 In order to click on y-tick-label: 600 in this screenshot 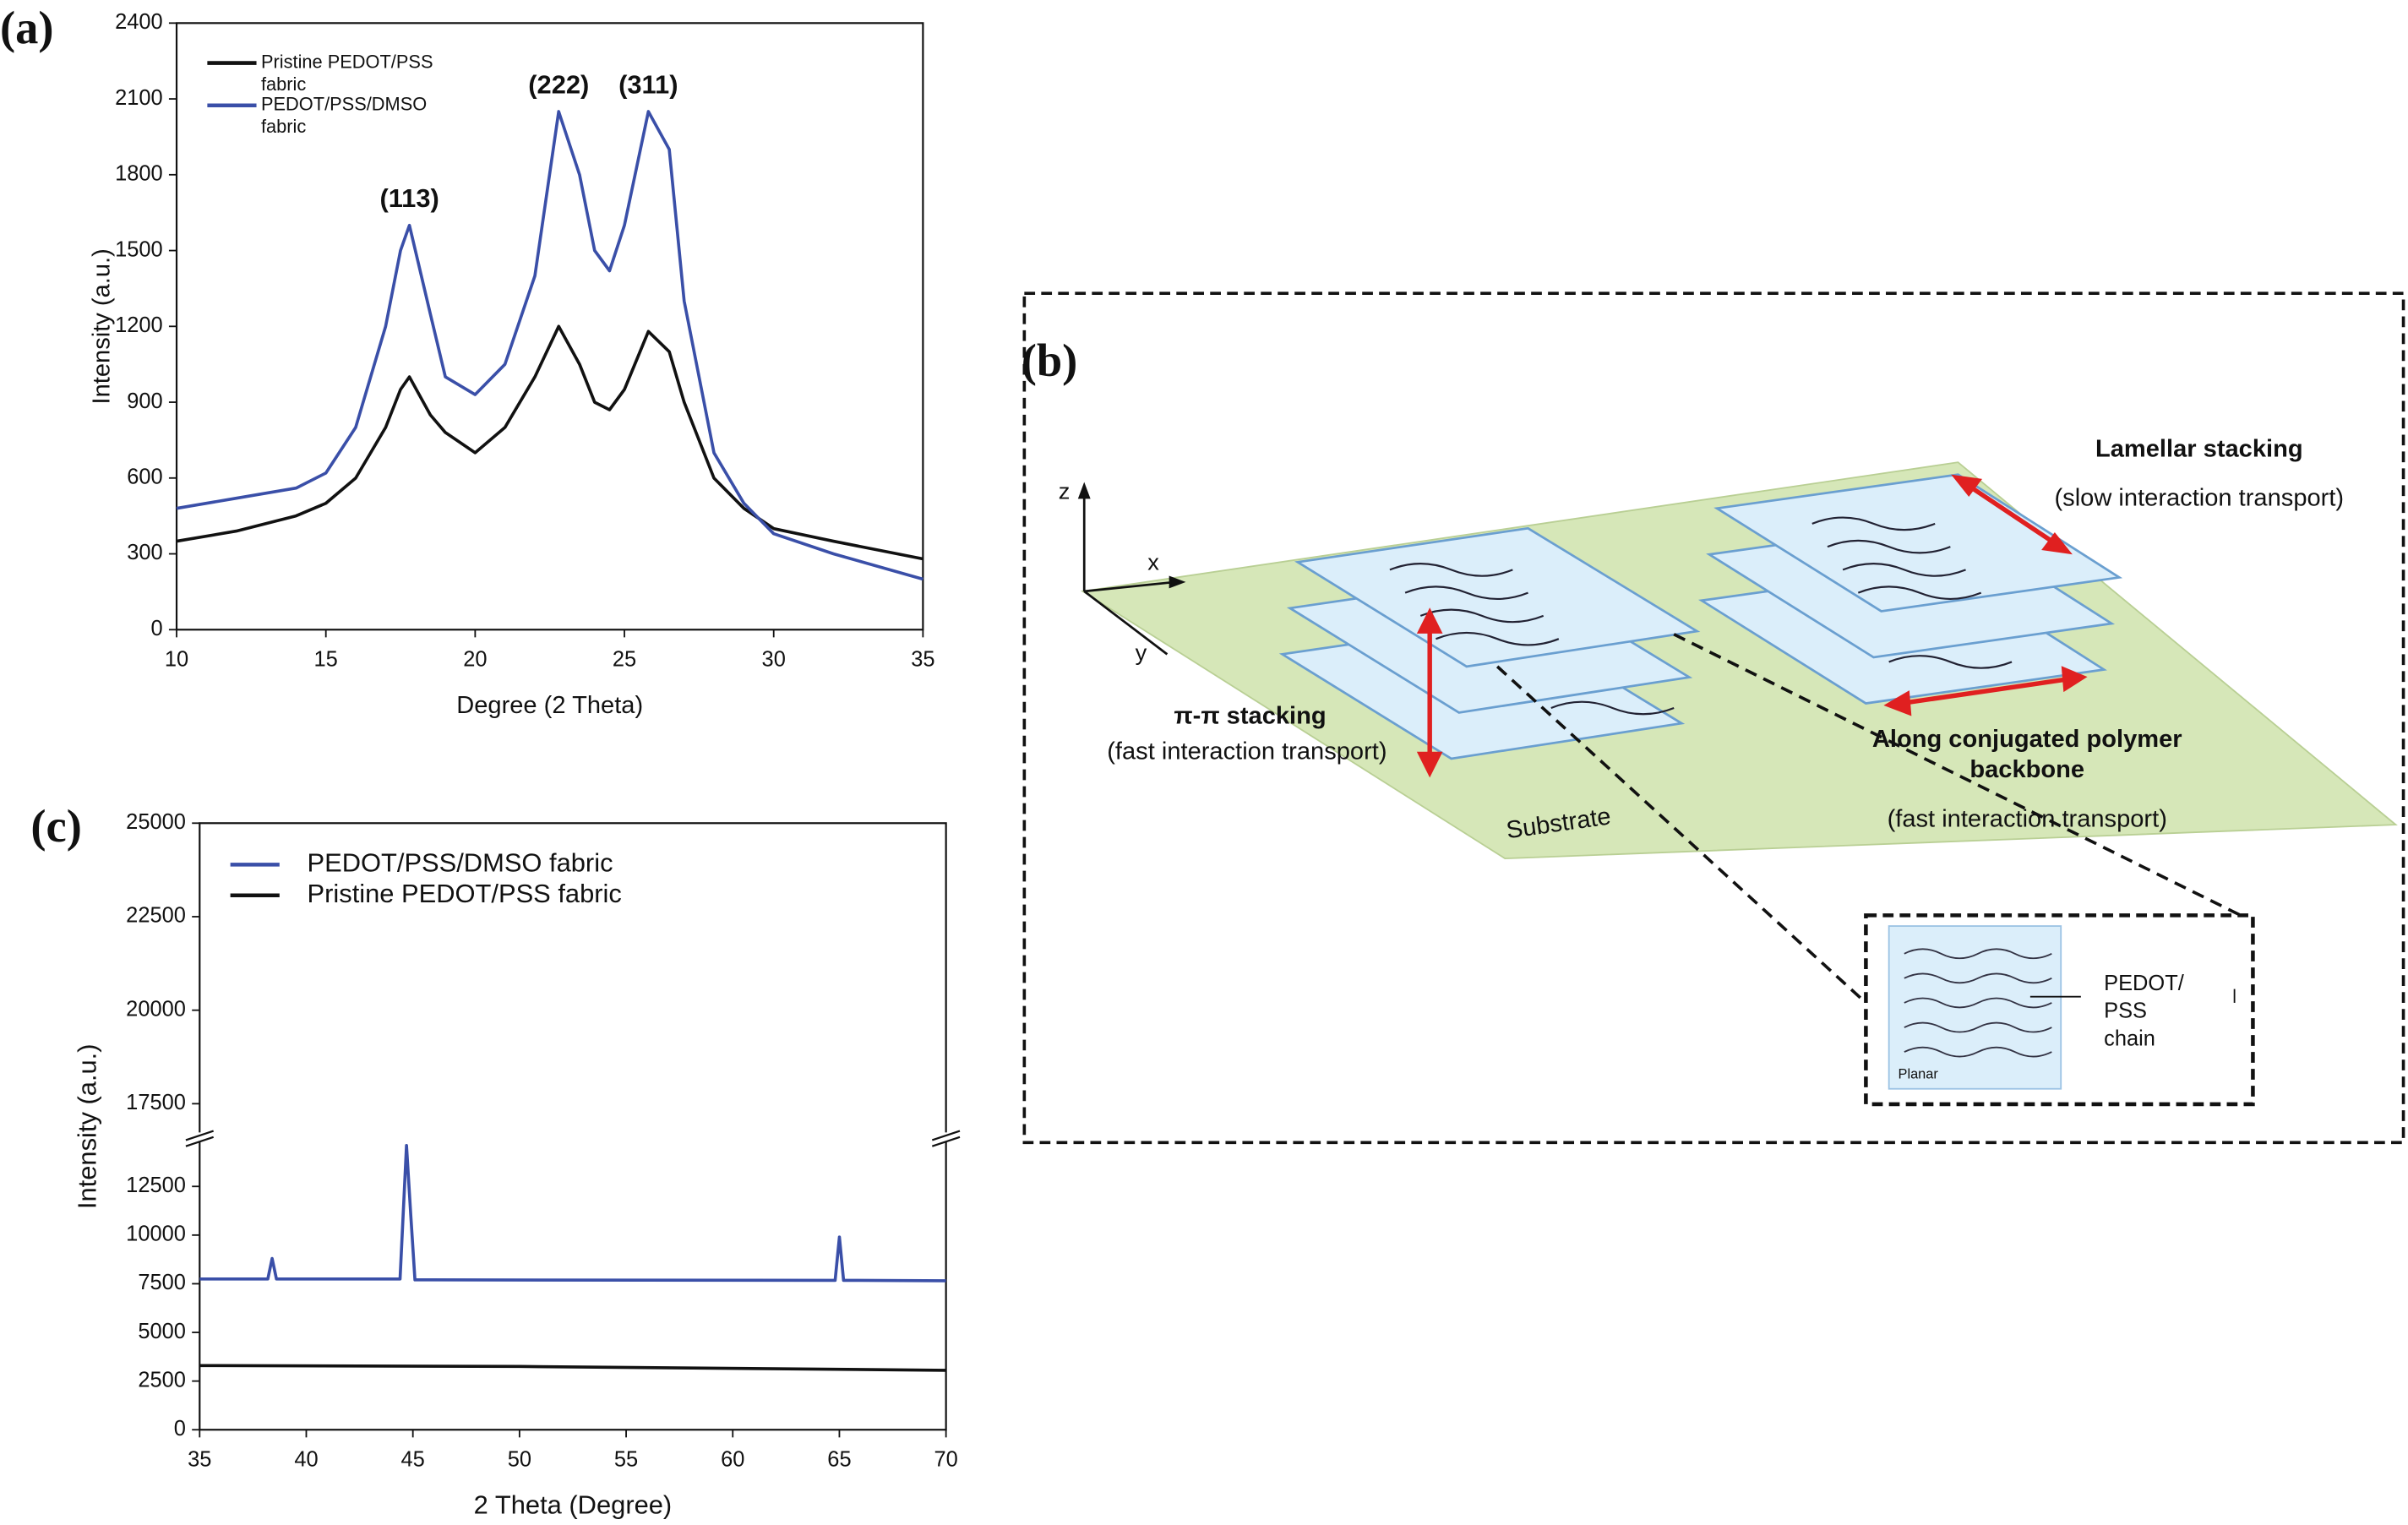, I will do `click(144, 478)`.